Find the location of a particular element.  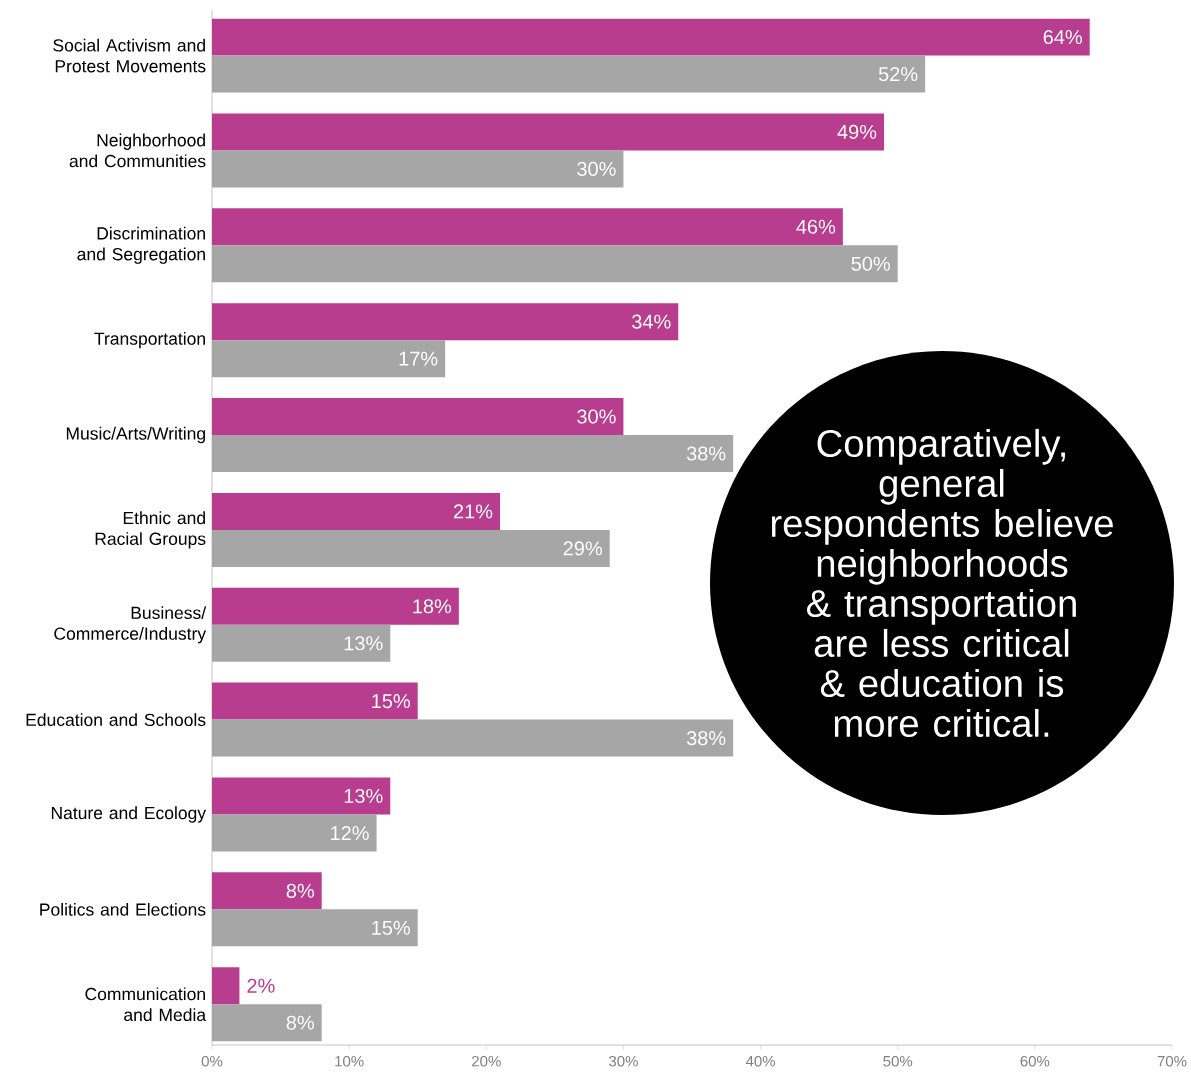

data-label: 12% is located at coordinates (350, 833).